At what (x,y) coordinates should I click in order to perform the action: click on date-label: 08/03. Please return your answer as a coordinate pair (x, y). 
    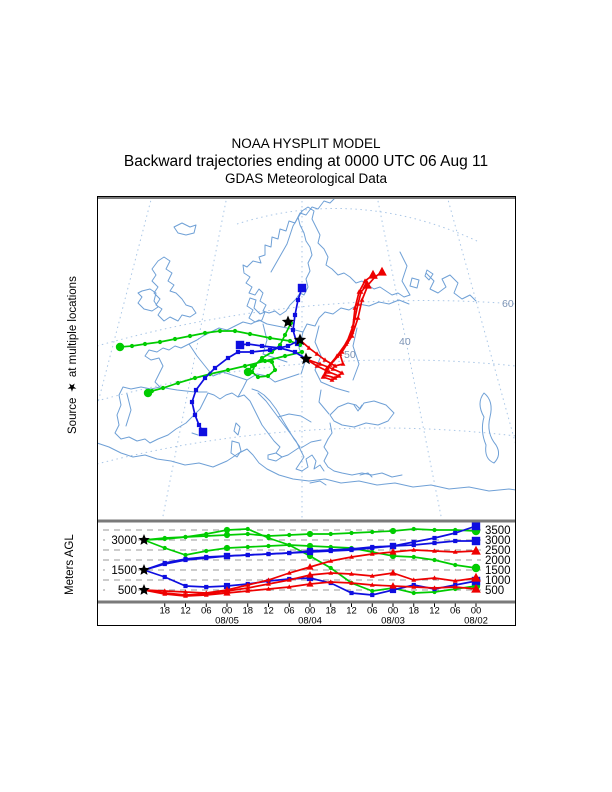
    Looking at the image, I should click on (393, 621).